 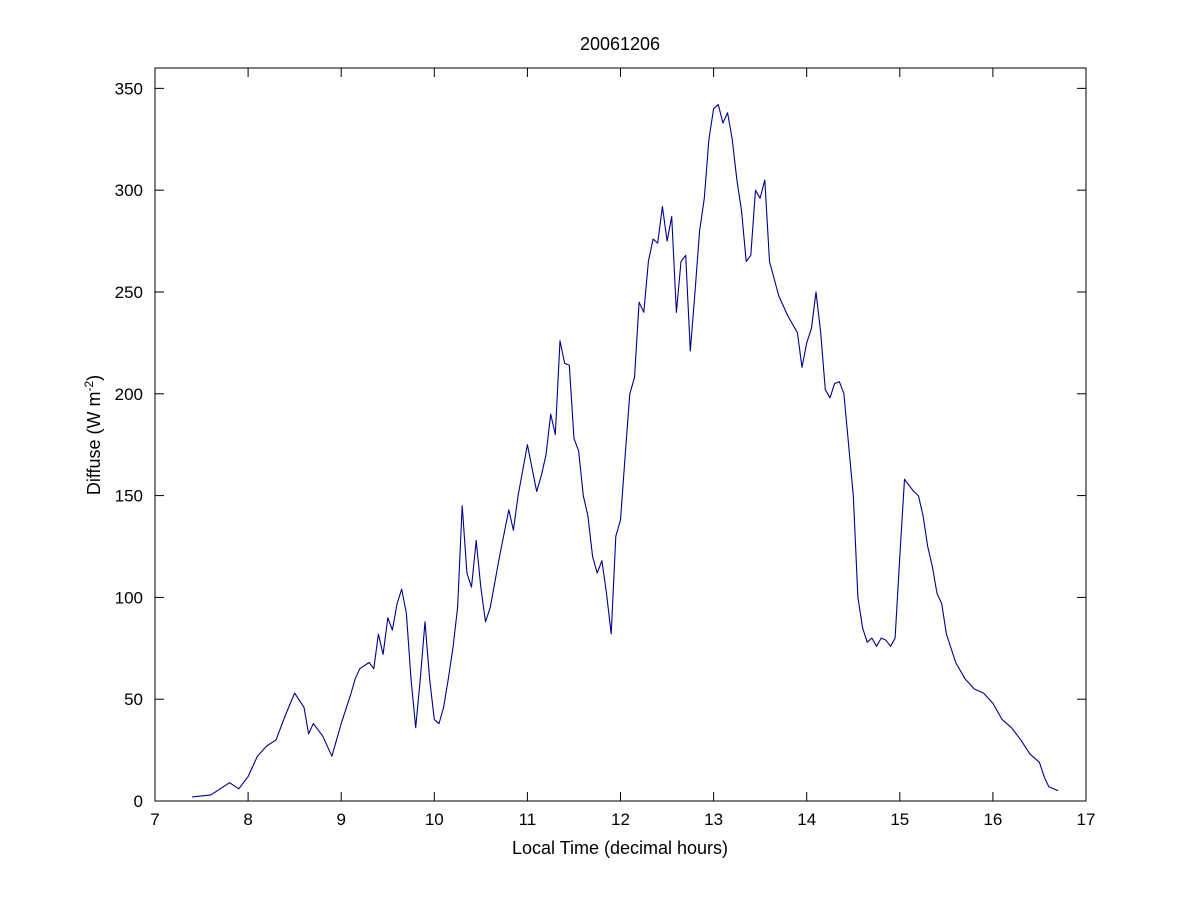 I want to click on y-tick-label: 350, so click(x=129, y=88).